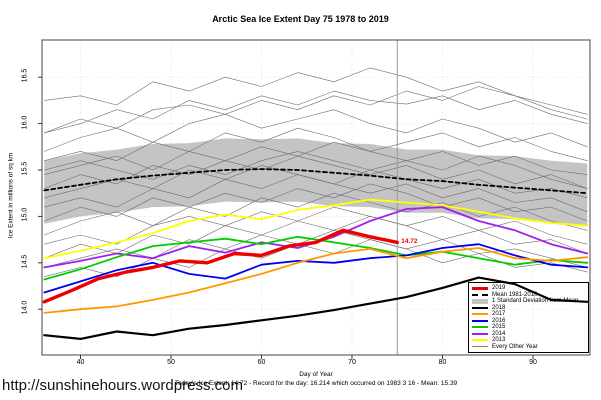 The image size is (601, 400). Describe the element at coordinates (528, 327) in the screenshot. I see `legend-item-2015: 2015` at that location.